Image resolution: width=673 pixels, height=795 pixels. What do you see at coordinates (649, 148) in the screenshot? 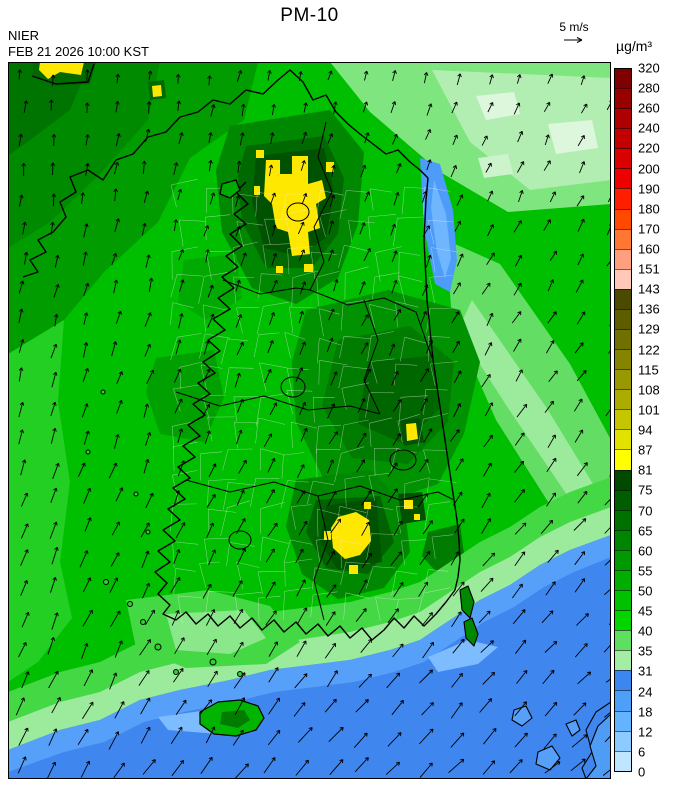
I see `legend-tick-label: 220` at bounding box center [649, 148].